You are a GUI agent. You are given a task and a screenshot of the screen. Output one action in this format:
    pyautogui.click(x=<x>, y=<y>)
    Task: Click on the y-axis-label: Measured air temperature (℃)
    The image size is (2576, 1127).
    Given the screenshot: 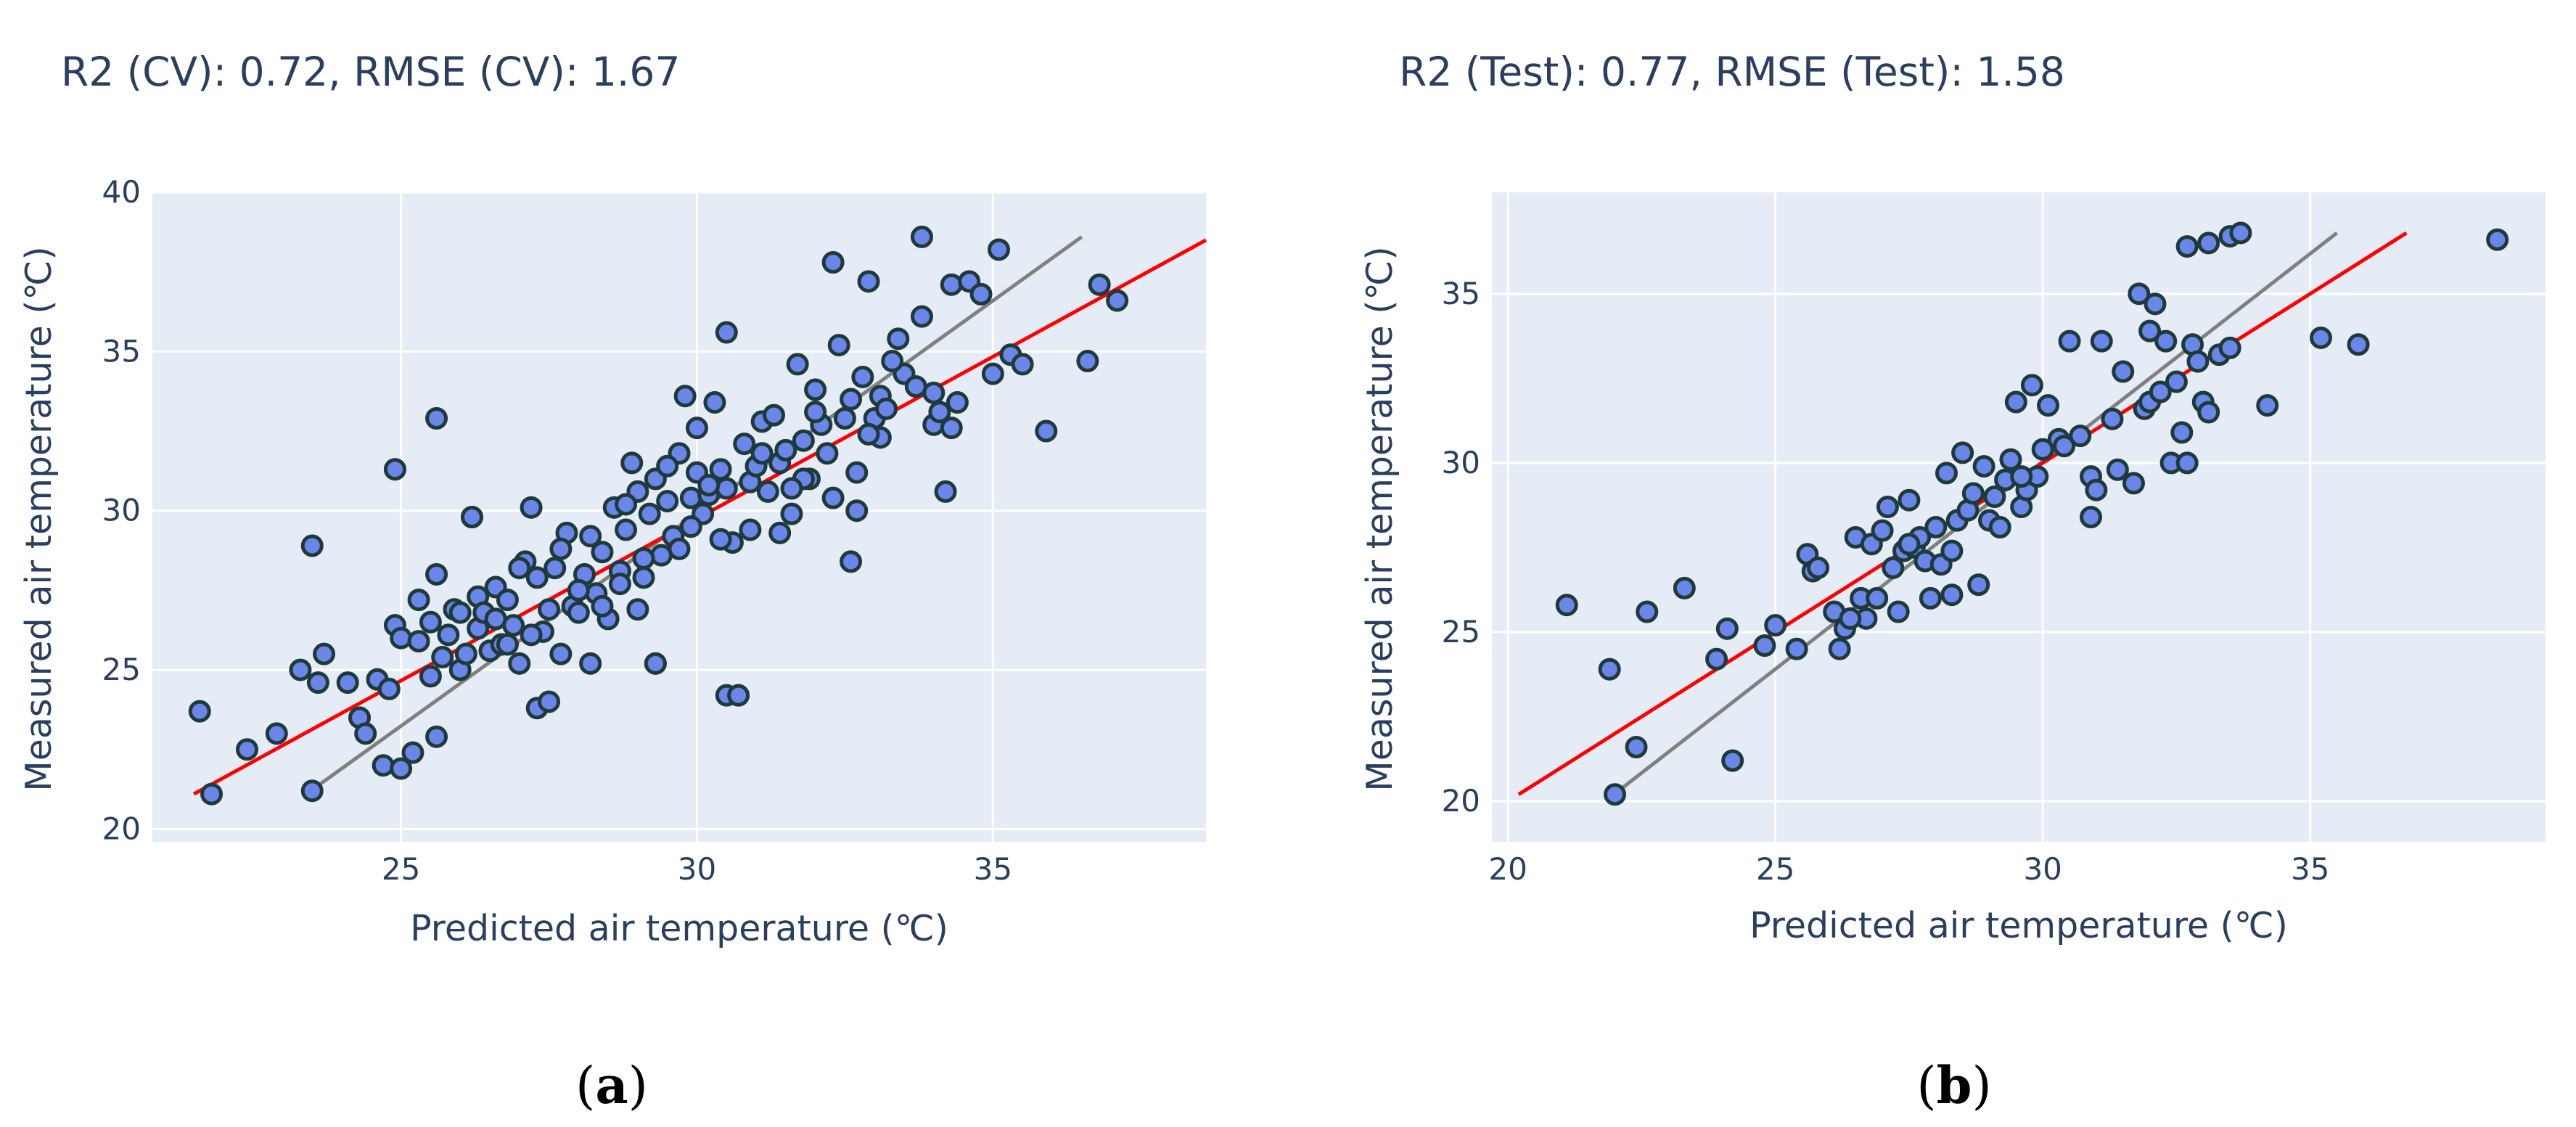 What is the action you would take?
    pyautogui.click(x=39, y=518)
    